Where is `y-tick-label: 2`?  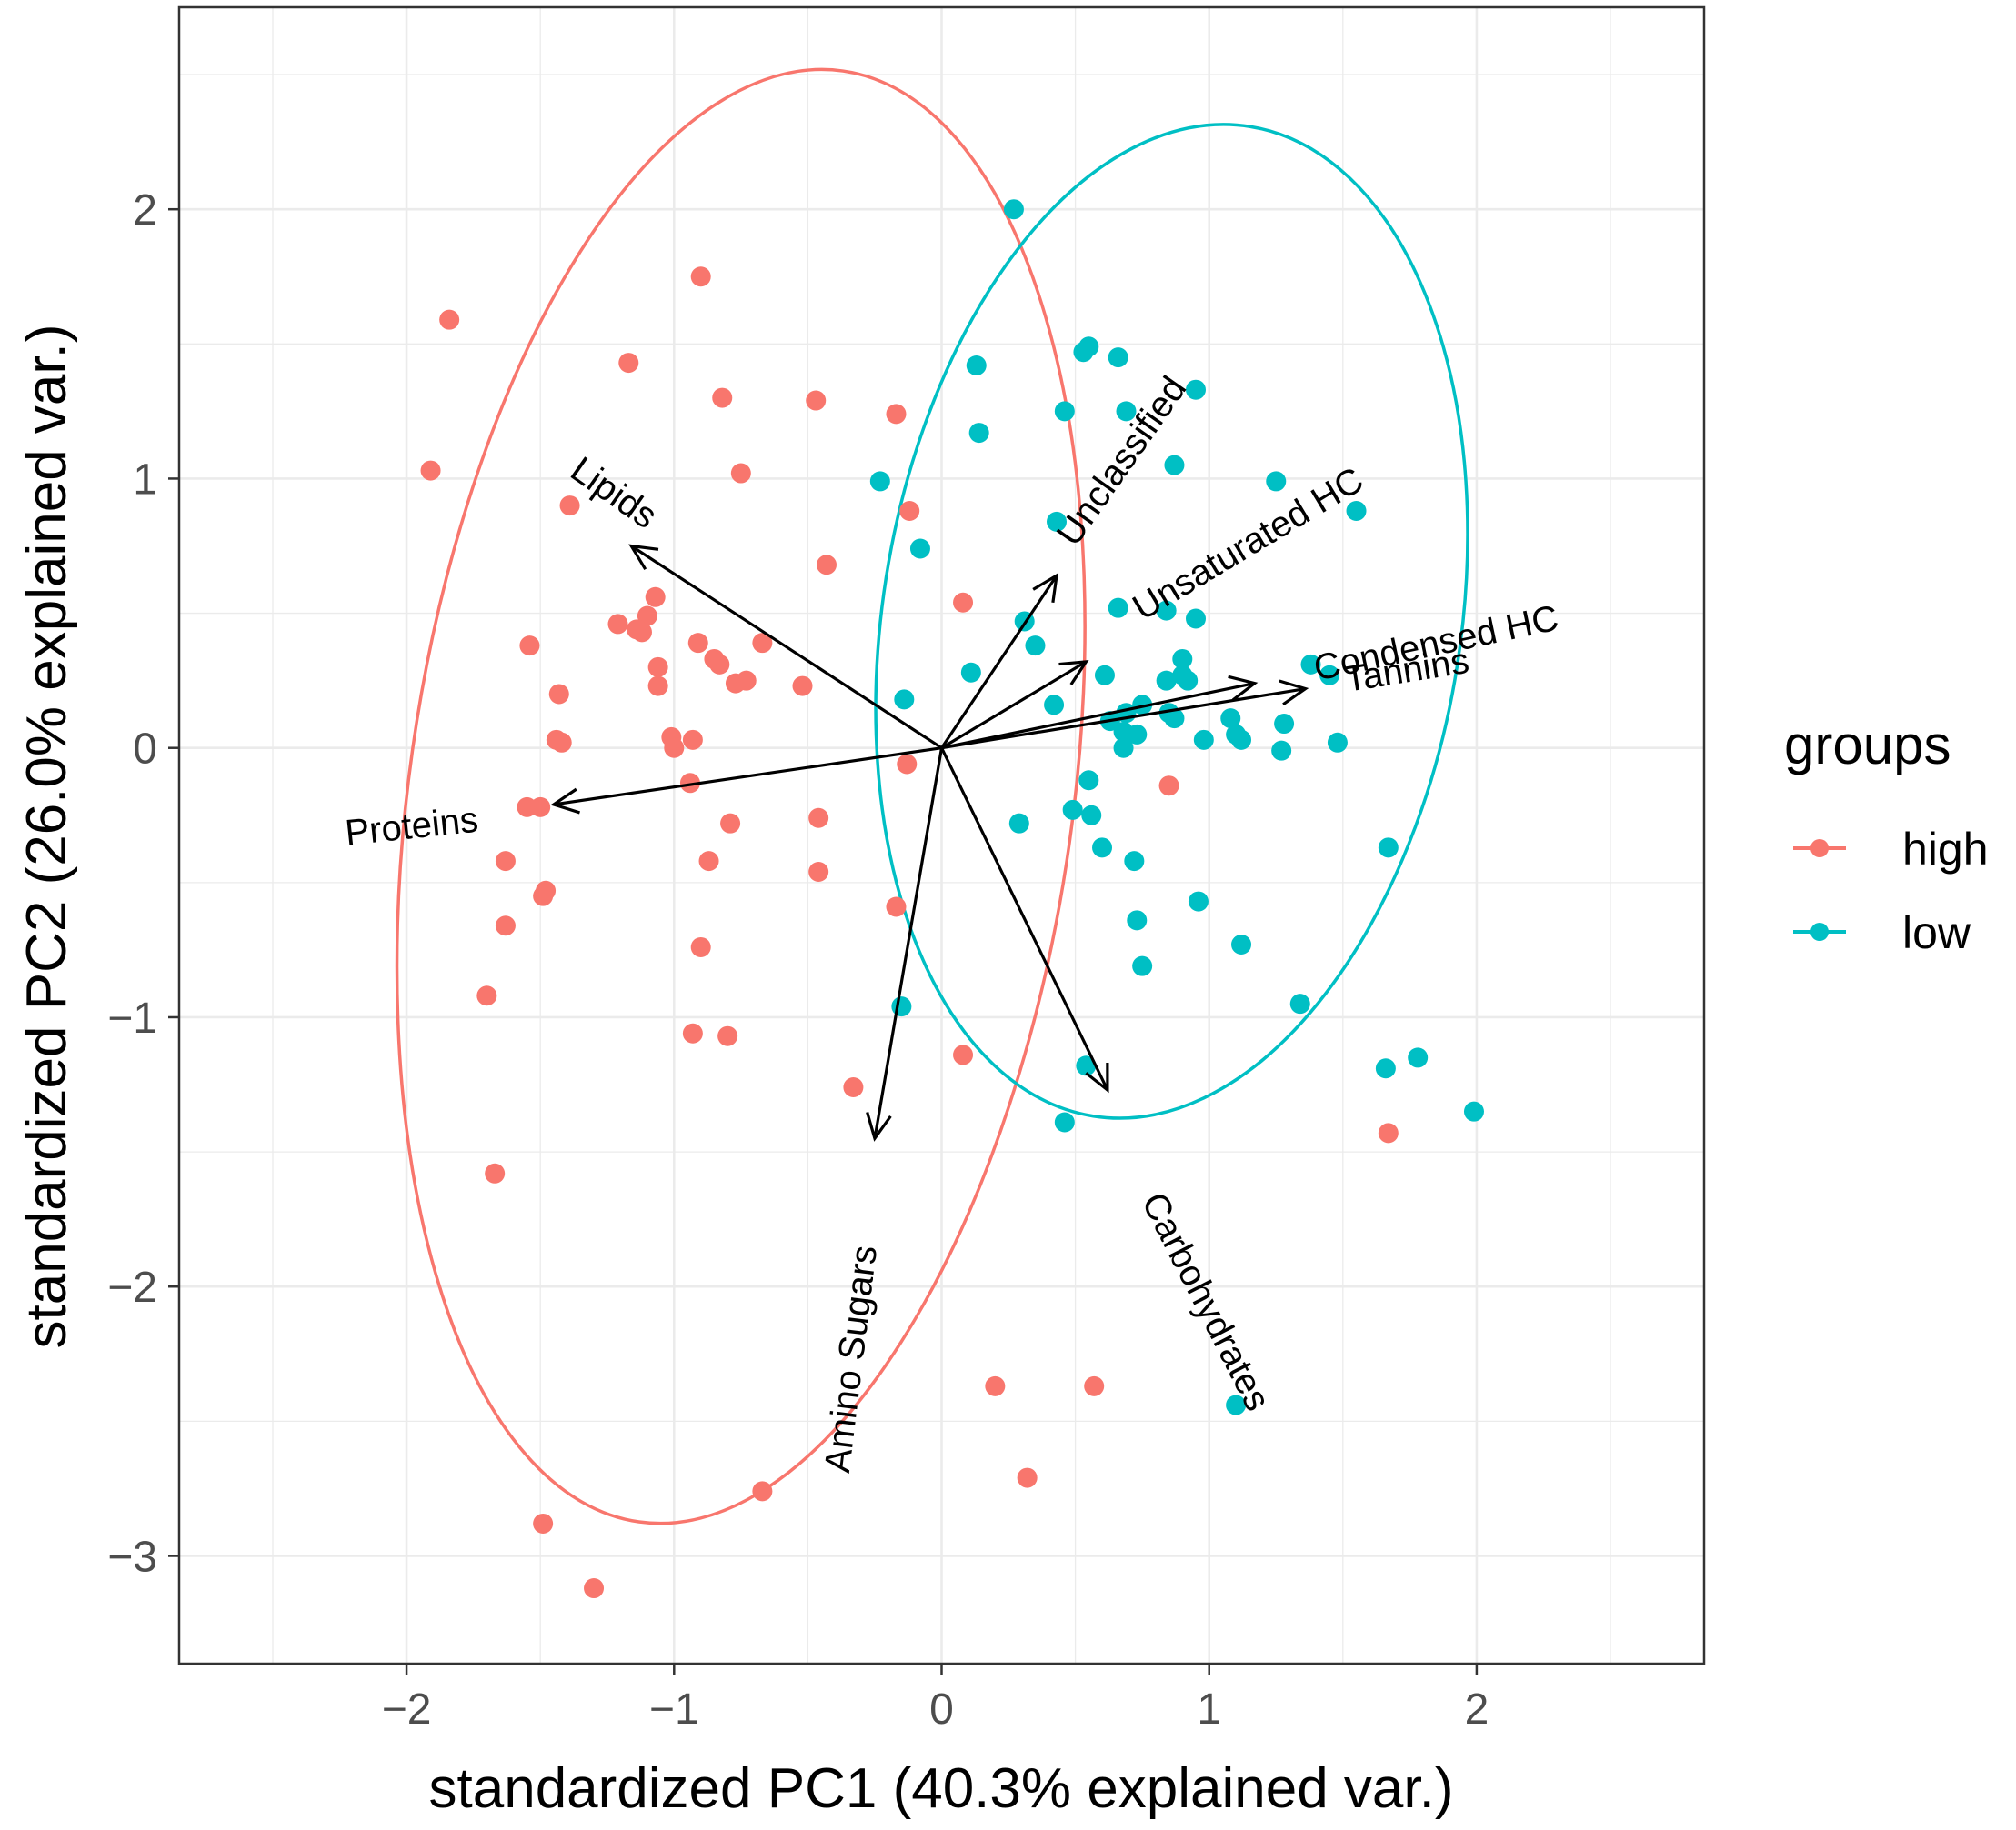 y-tick-label: 2 is located at coordinates (145, 210).